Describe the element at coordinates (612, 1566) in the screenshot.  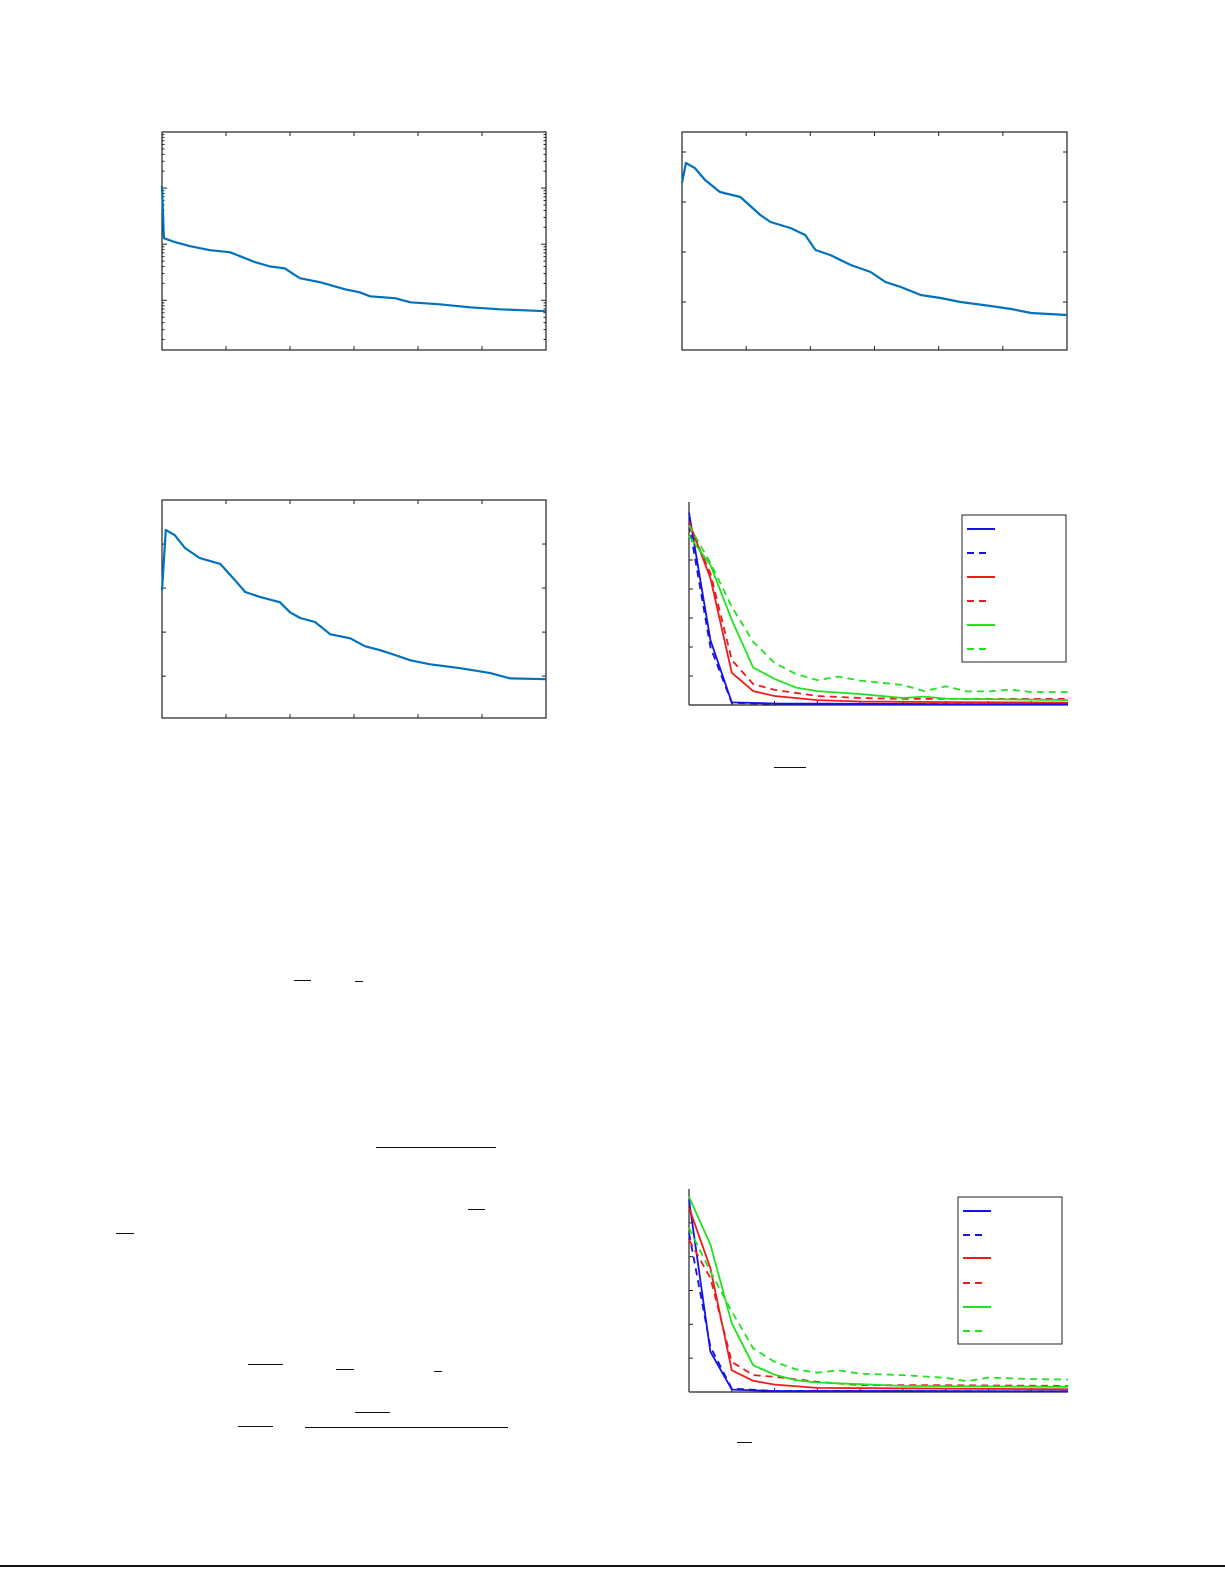
I see `page-bottom-rule` at that location.